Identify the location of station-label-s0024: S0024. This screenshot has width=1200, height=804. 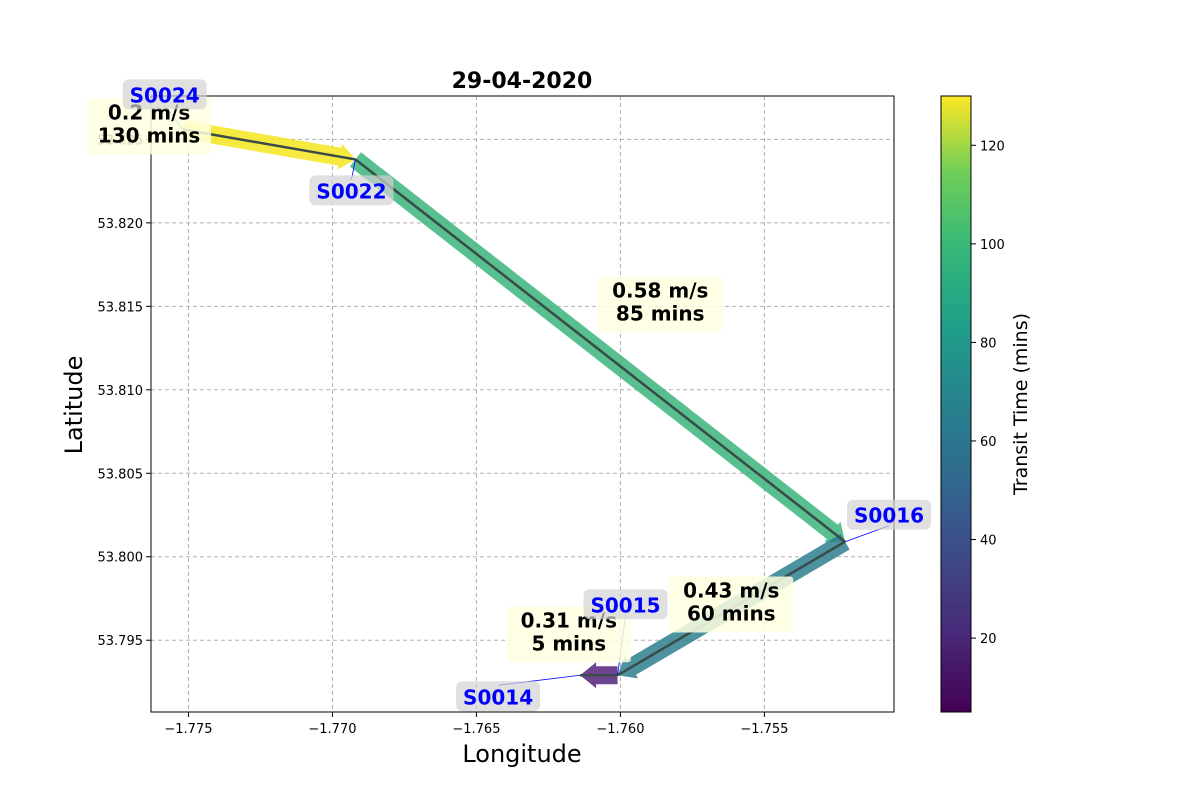
(164, 94).